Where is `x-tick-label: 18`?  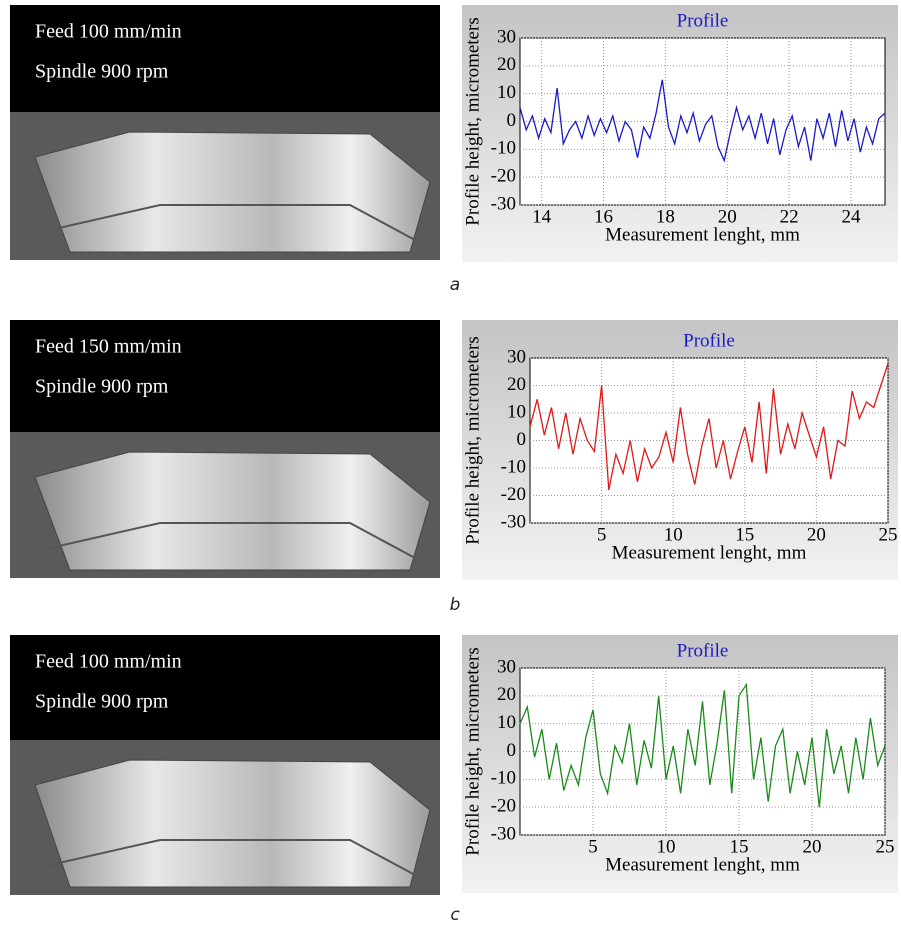 x-tick-label: 18 is located at coordinates (665, 216).